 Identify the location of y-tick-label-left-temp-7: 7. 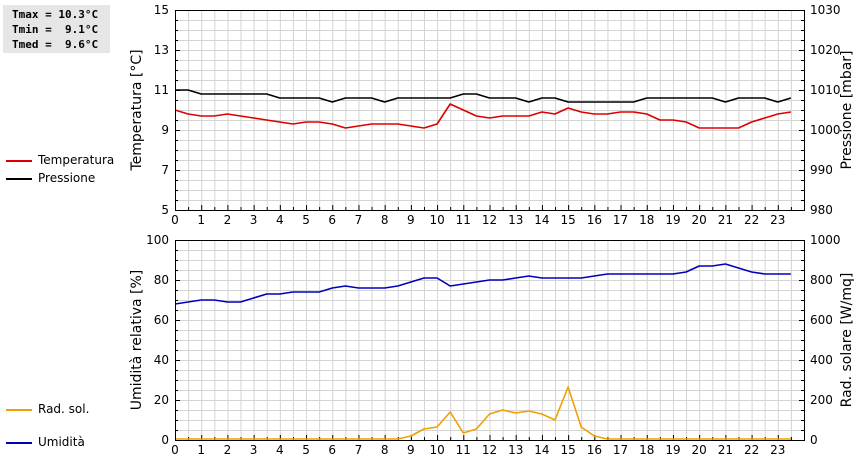
(165, 170).